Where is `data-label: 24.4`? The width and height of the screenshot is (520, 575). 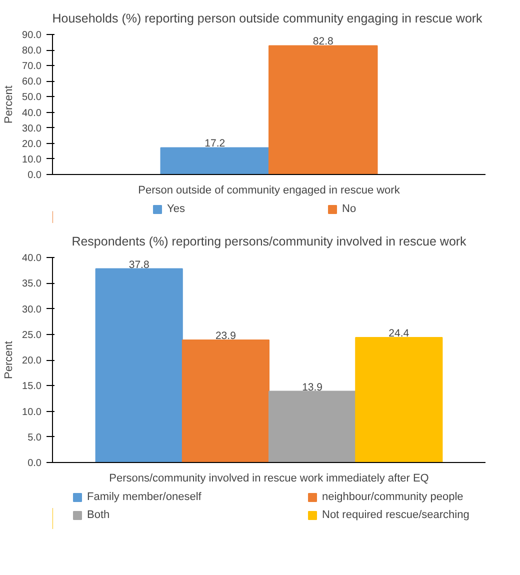 data-label: 24.4 is located at coordinates (399, 333).